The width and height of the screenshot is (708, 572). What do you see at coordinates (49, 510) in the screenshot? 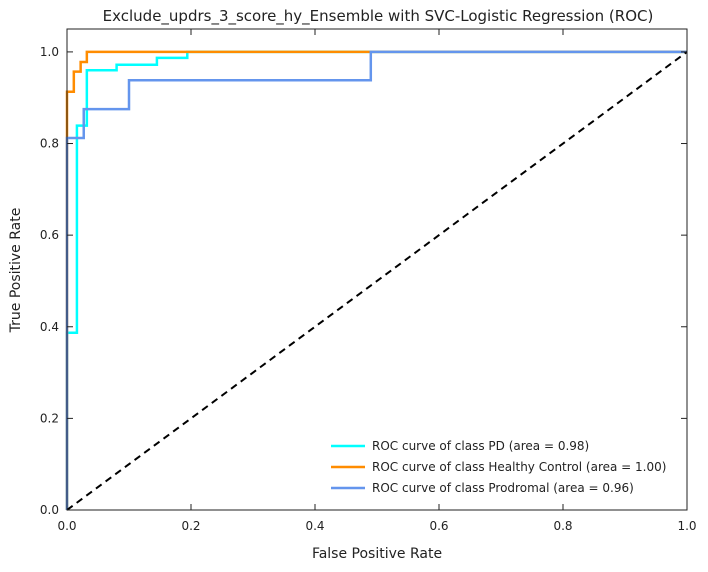
I see `y-tick-label: 0.0` at bounding box center [49, 510].